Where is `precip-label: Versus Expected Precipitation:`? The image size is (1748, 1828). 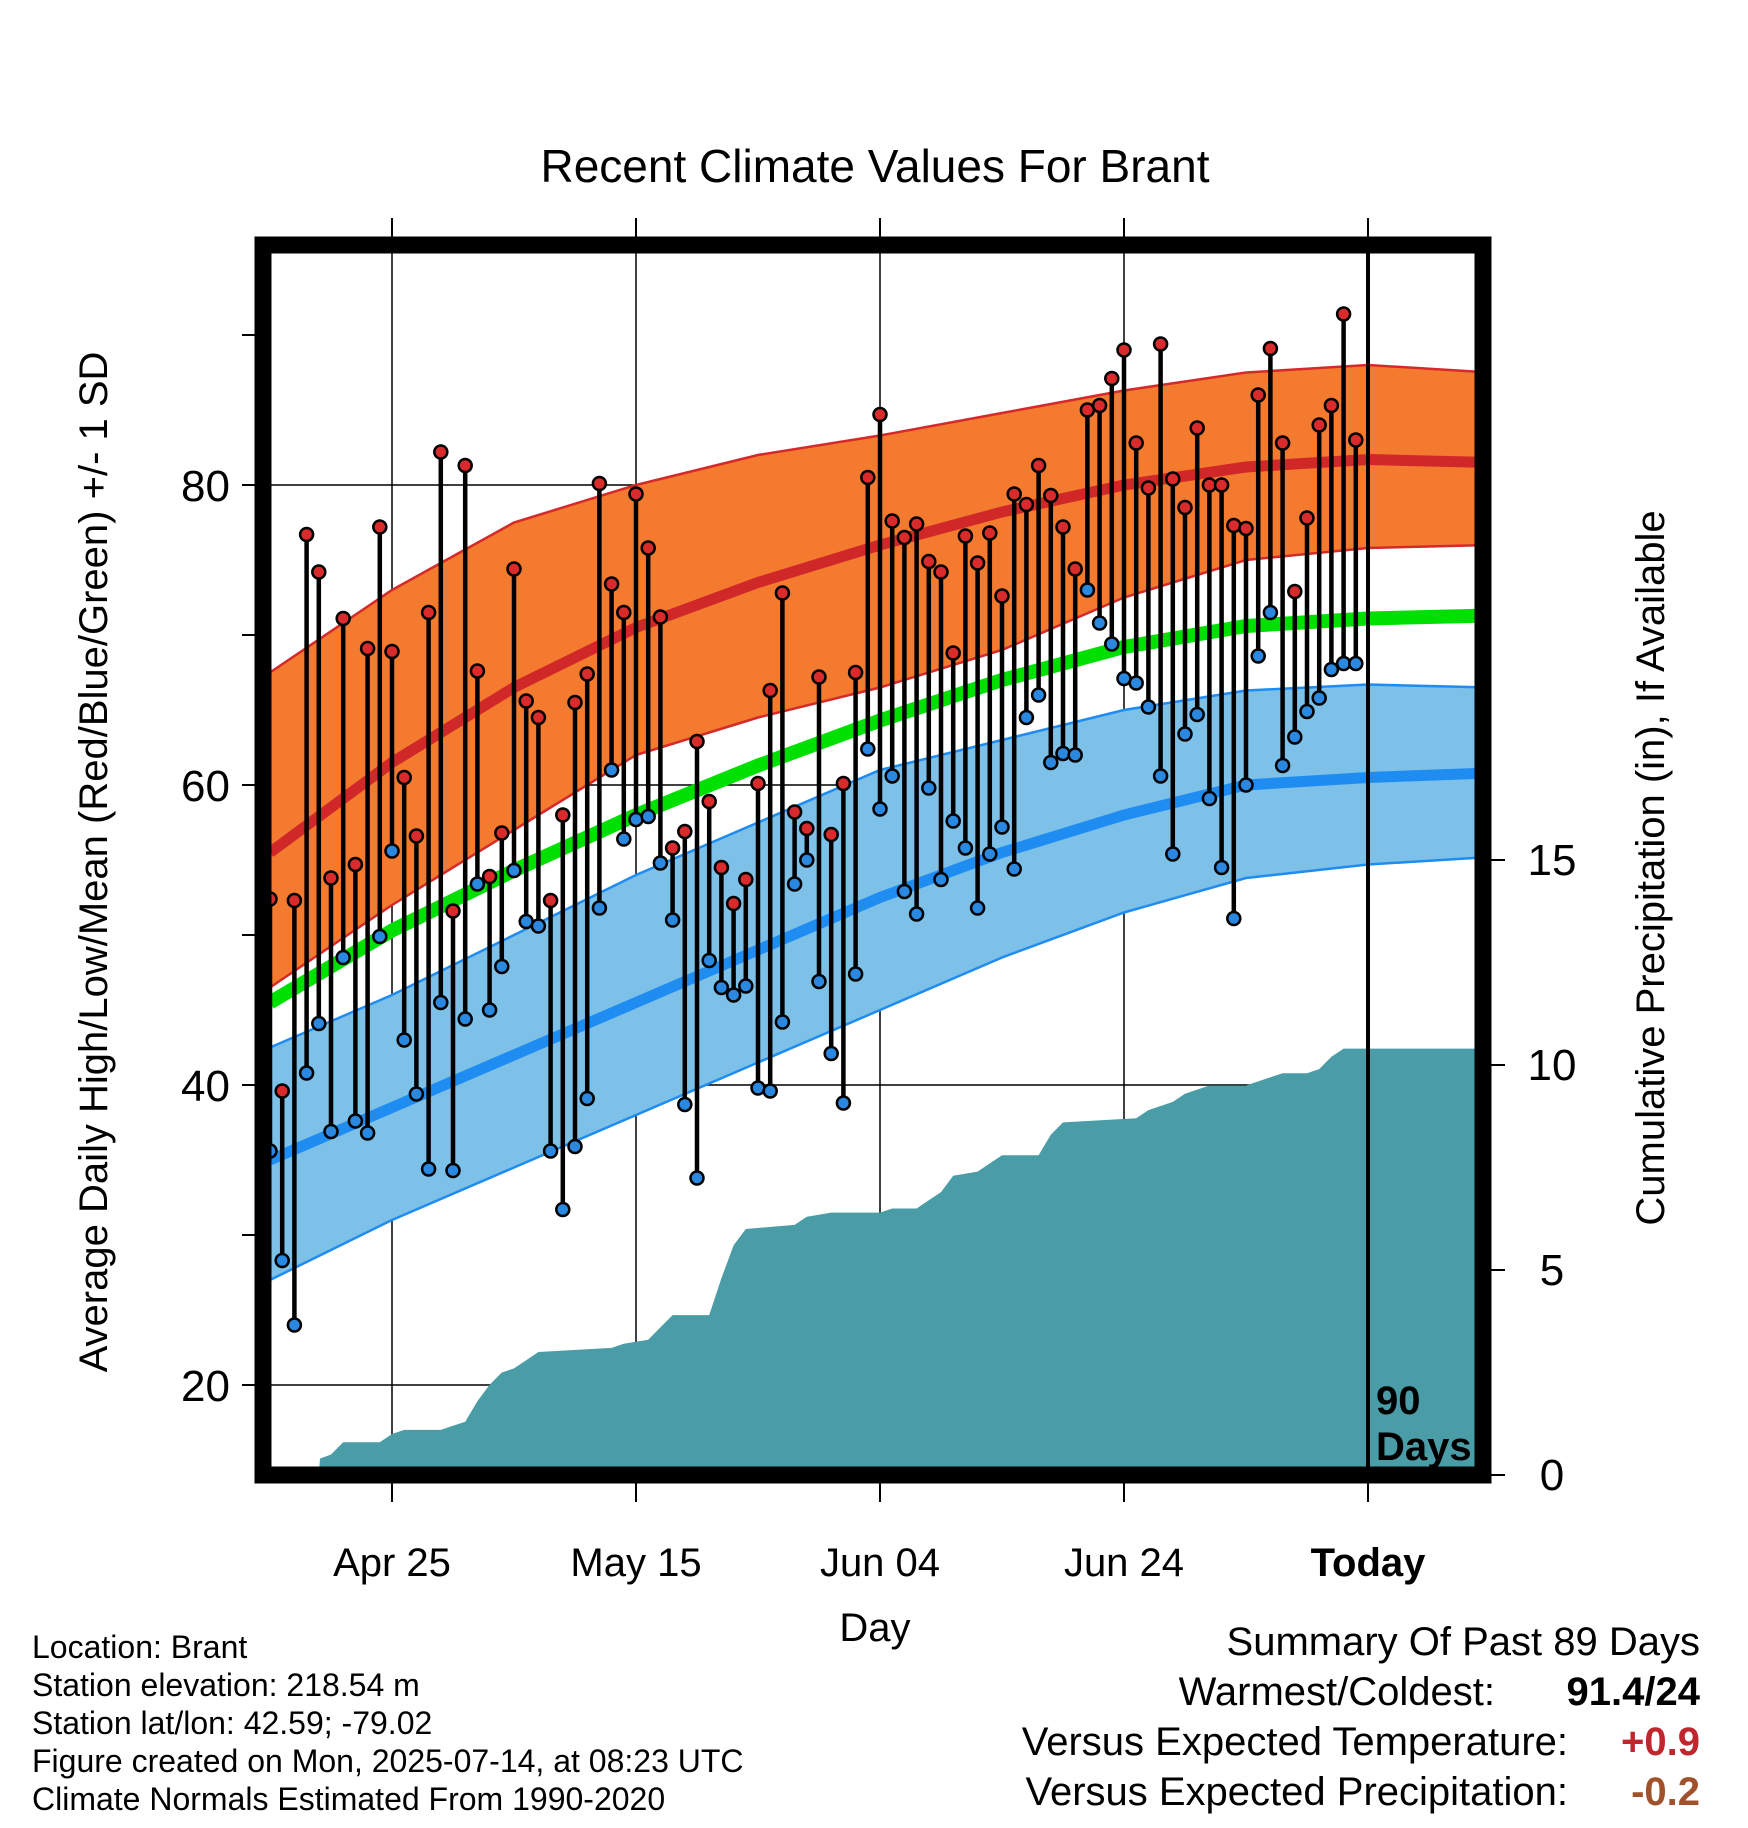 precip-label: Versus Expected Precipitation: is located at coordinates (1296, 1792).